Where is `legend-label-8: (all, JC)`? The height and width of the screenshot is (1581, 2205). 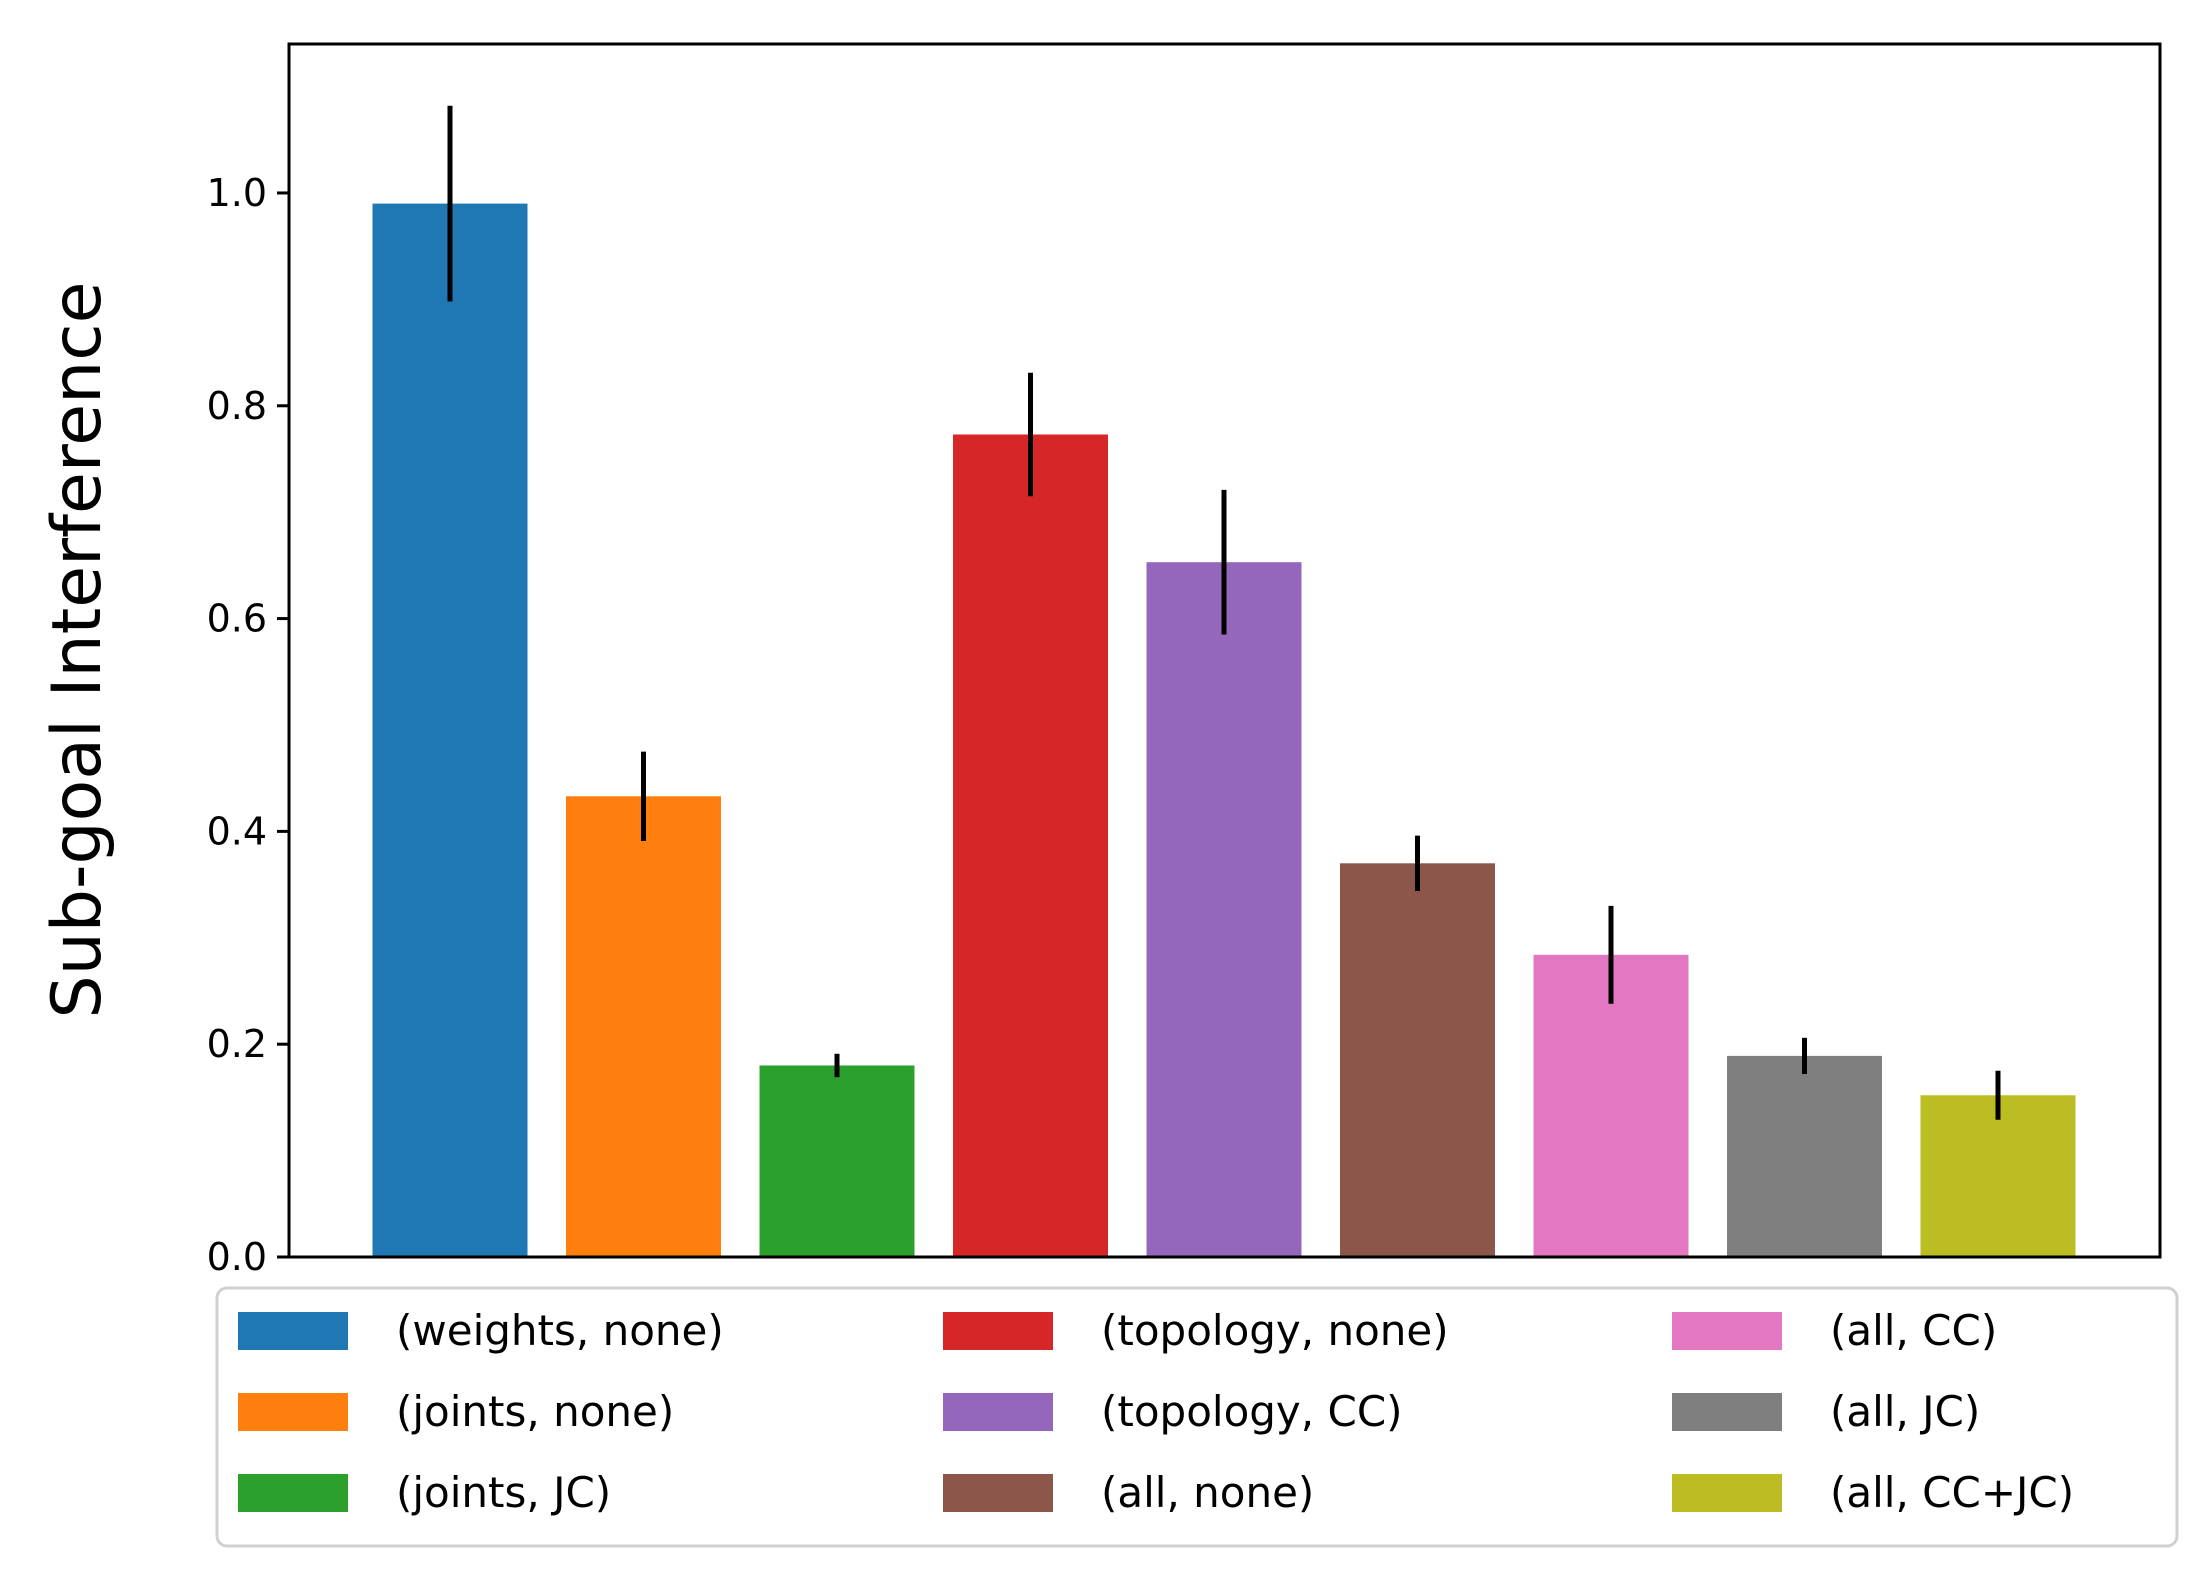
legend-label-8: (all, JC) is located at coordinates (1905, 1411).